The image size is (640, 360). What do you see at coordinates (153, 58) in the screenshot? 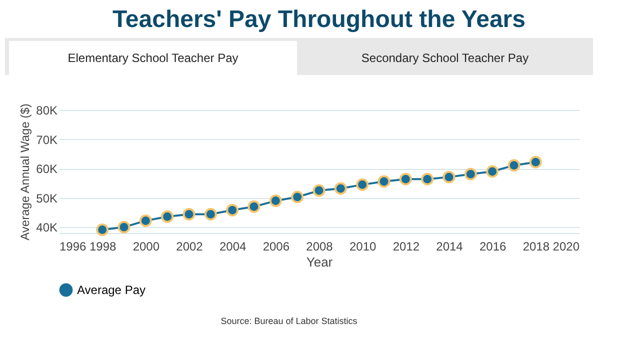
I see `text: Elementary School Teacher Pay` at bounding box center [153, 58].